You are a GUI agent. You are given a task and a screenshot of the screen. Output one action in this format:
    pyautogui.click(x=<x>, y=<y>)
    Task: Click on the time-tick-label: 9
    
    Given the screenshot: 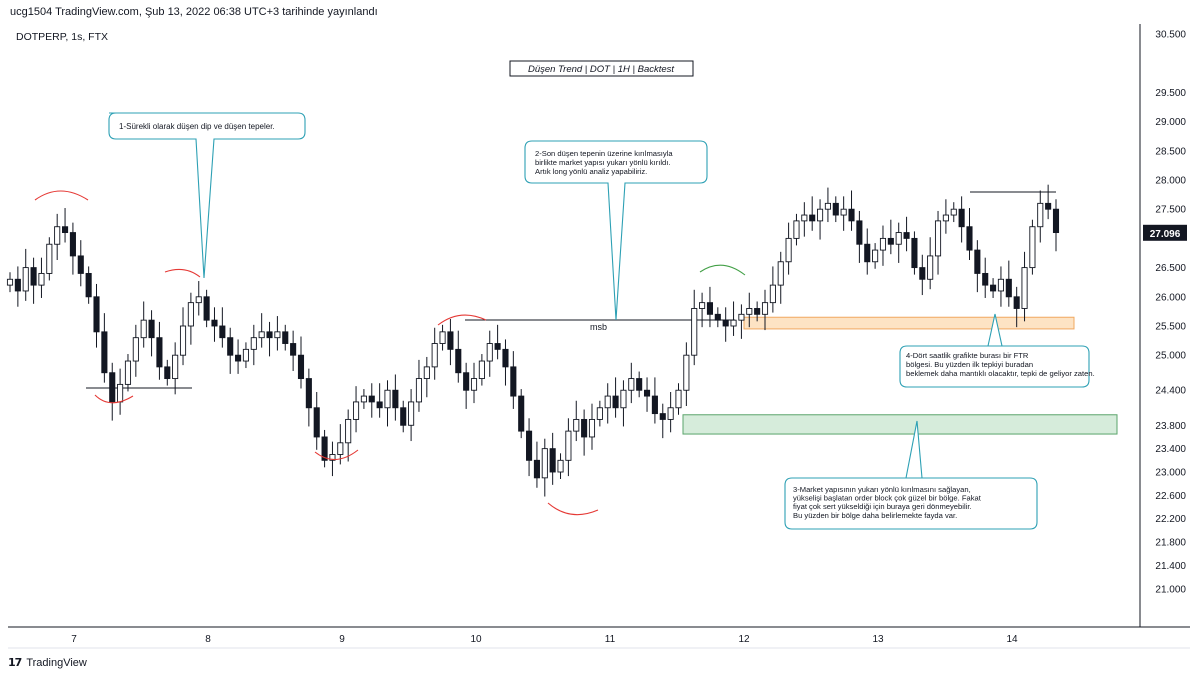 What is the action you would take?
    pyautogui.click(x=342, y=639)
    